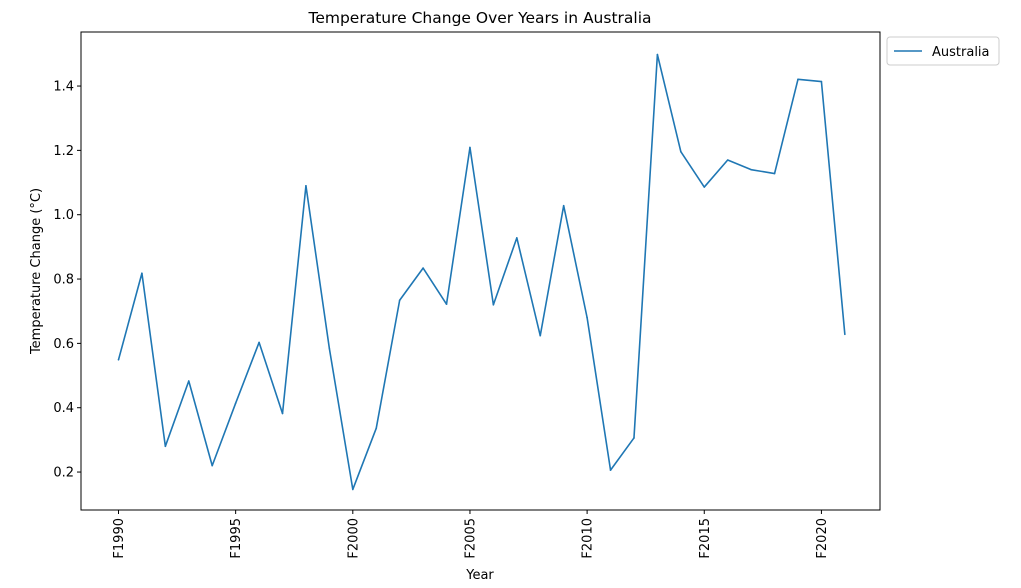 The height and width of the screenshot is (588, 1021). Describe the element at coordinates (63, 151) in the screenshot. I see `y-tick-label: 1.2` at that location.